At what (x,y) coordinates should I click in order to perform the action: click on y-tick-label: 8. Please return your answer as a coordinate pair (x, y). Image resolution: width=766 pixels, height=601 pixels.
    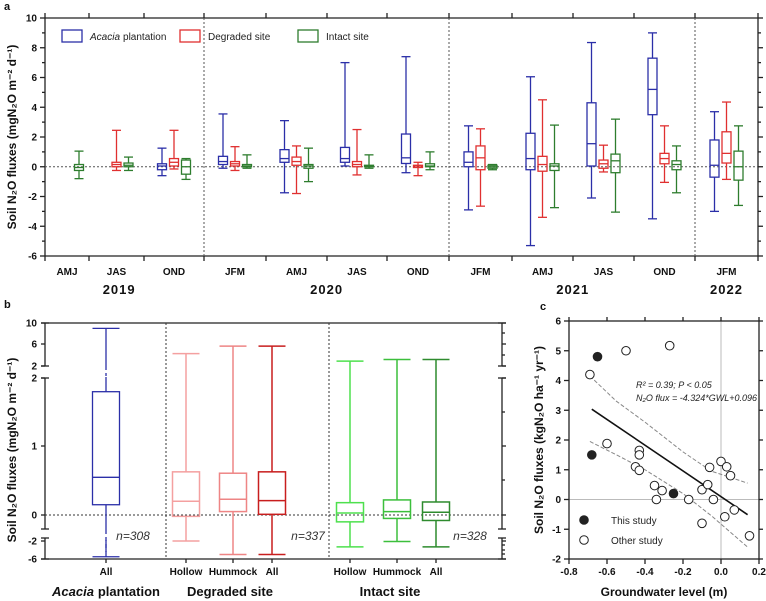
    Looking at the image, I should click on (34, 48).